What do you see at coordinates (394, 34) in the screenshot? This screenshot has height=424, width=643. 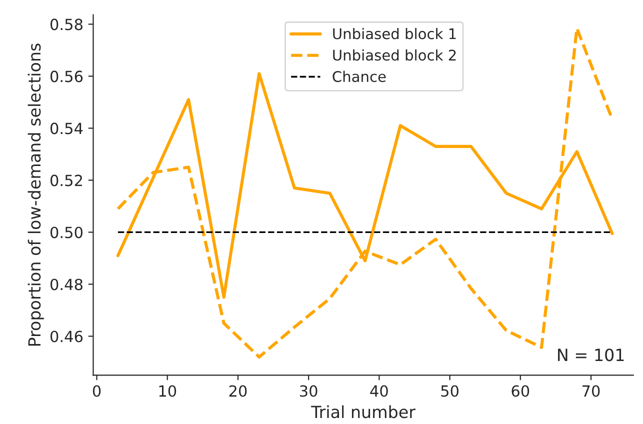 I see `legend-label: Unbiased block 1` at bounding box center [394, 34].